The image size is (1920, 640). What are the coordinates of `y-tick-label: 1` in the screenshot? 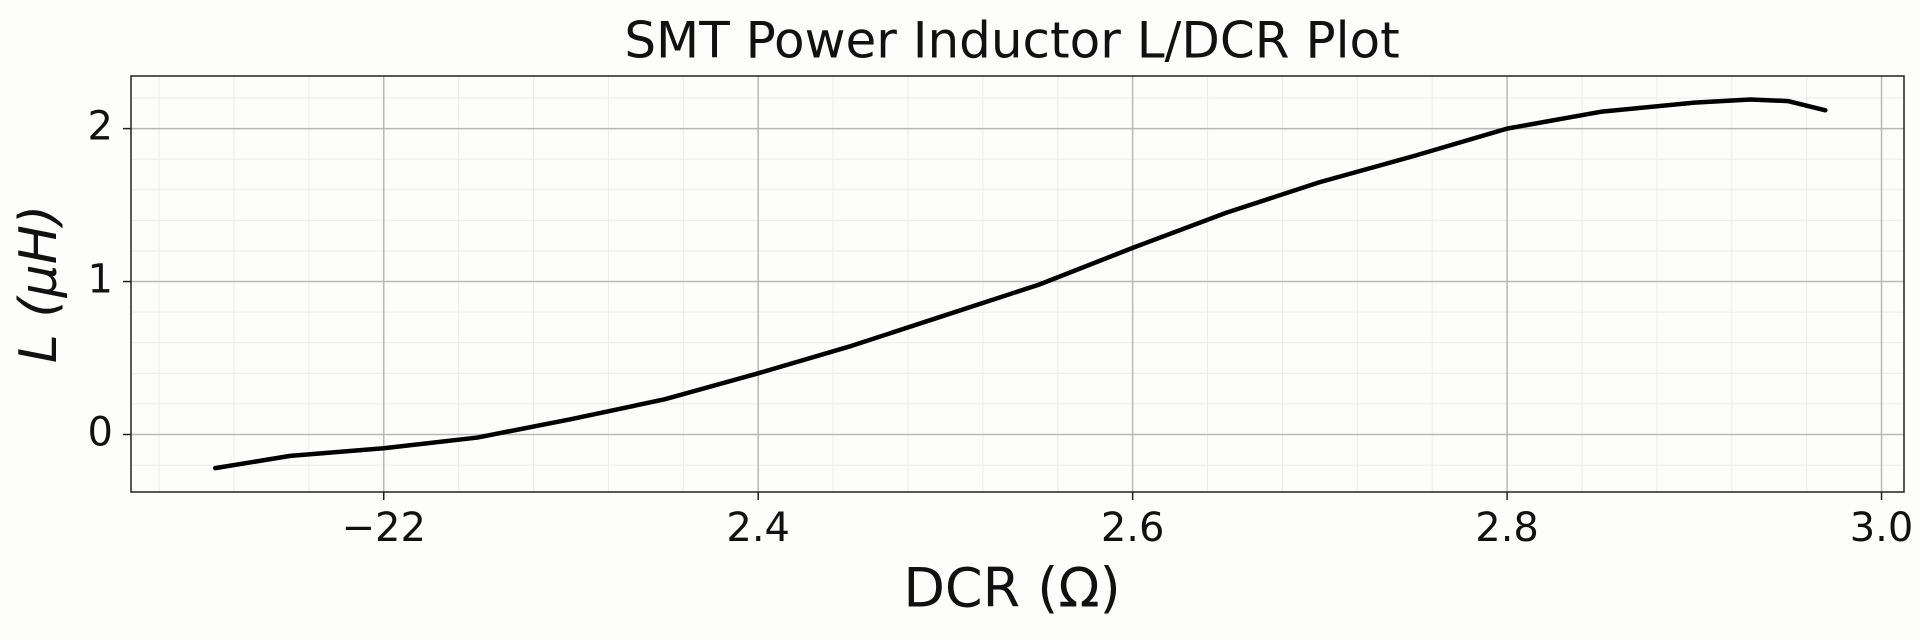 It's located at (100, 280).